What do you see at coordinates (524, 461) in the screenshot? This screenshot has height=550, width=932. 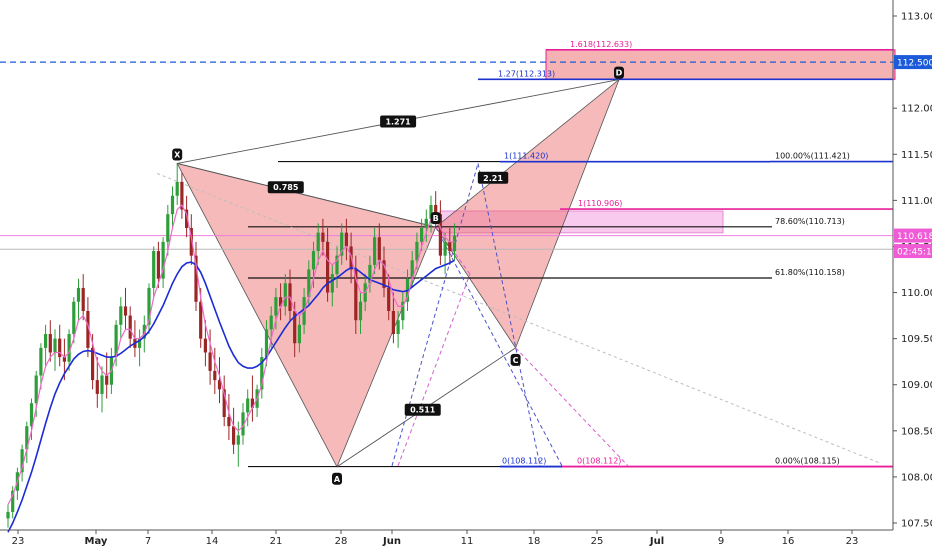 I see `label-0-blue: 0(108.112)` at bounding box center [524, 461].